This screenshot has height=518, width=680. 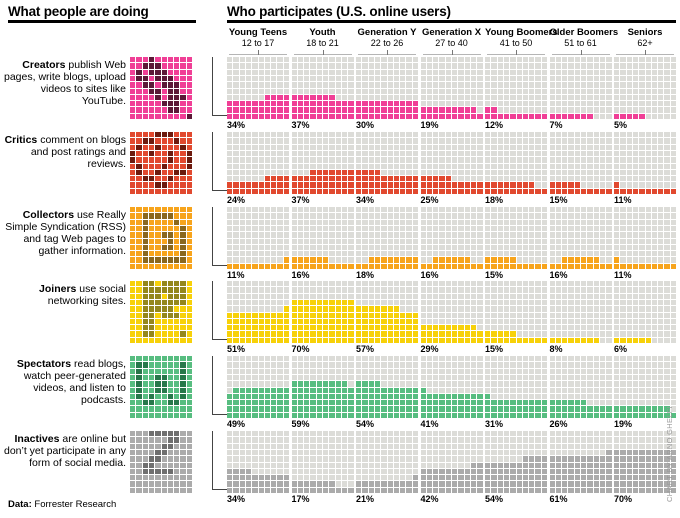 I want to click on critics-value-5: 18%, so click(x=494, y=200).